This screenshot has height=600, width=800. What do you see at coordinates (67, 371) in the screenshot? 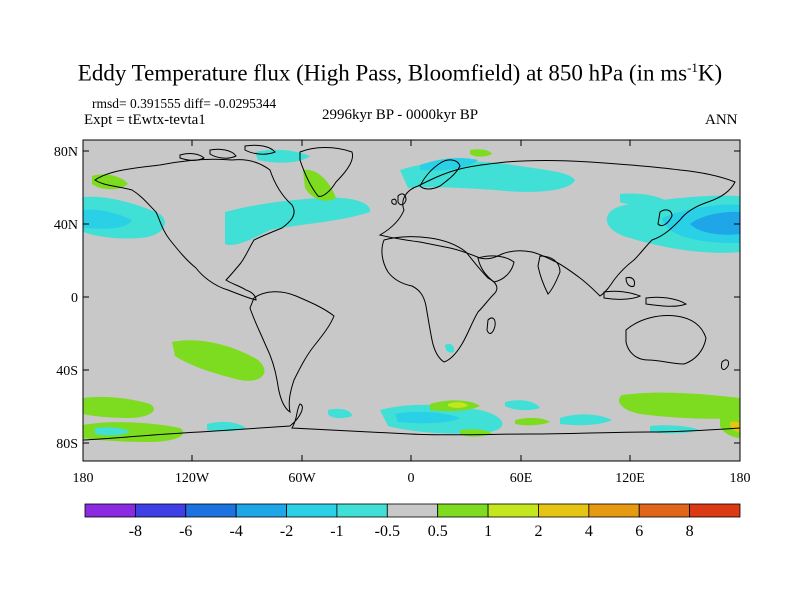
I see `lat-label: 40S` at bounding box center [67, 371].